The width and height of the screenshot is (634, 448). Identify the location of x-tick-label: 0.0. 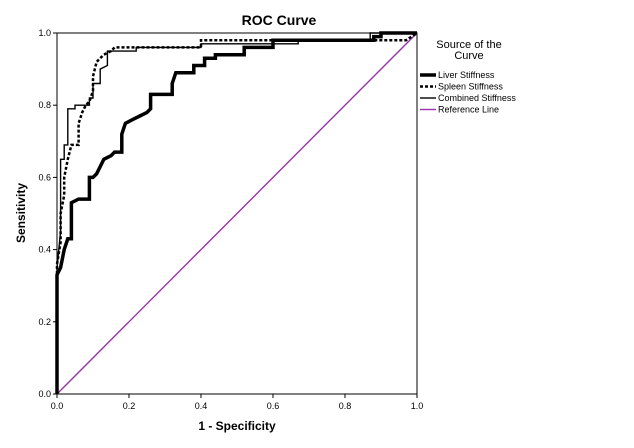
(57, 406).